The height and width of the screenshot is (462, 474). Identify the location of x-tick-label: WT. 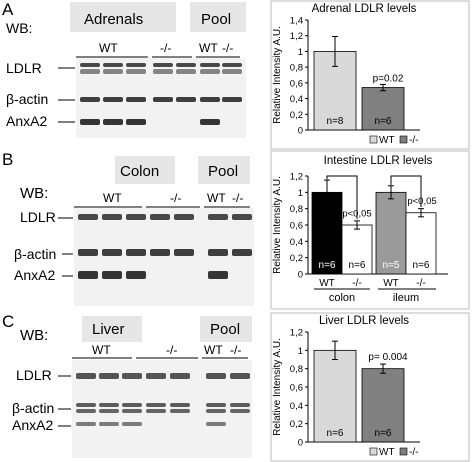
(391, 283).